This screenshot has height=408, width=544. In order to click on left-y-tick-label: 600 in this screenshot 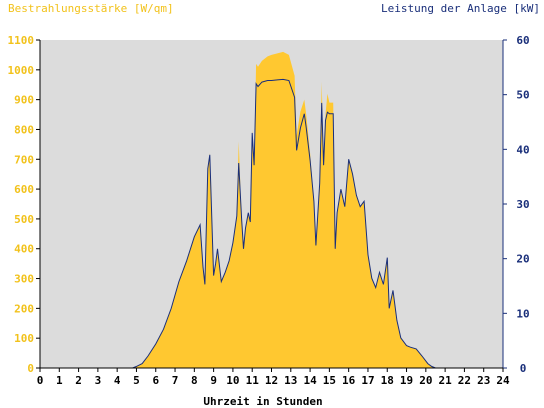, I will do `click(24, 189)`.